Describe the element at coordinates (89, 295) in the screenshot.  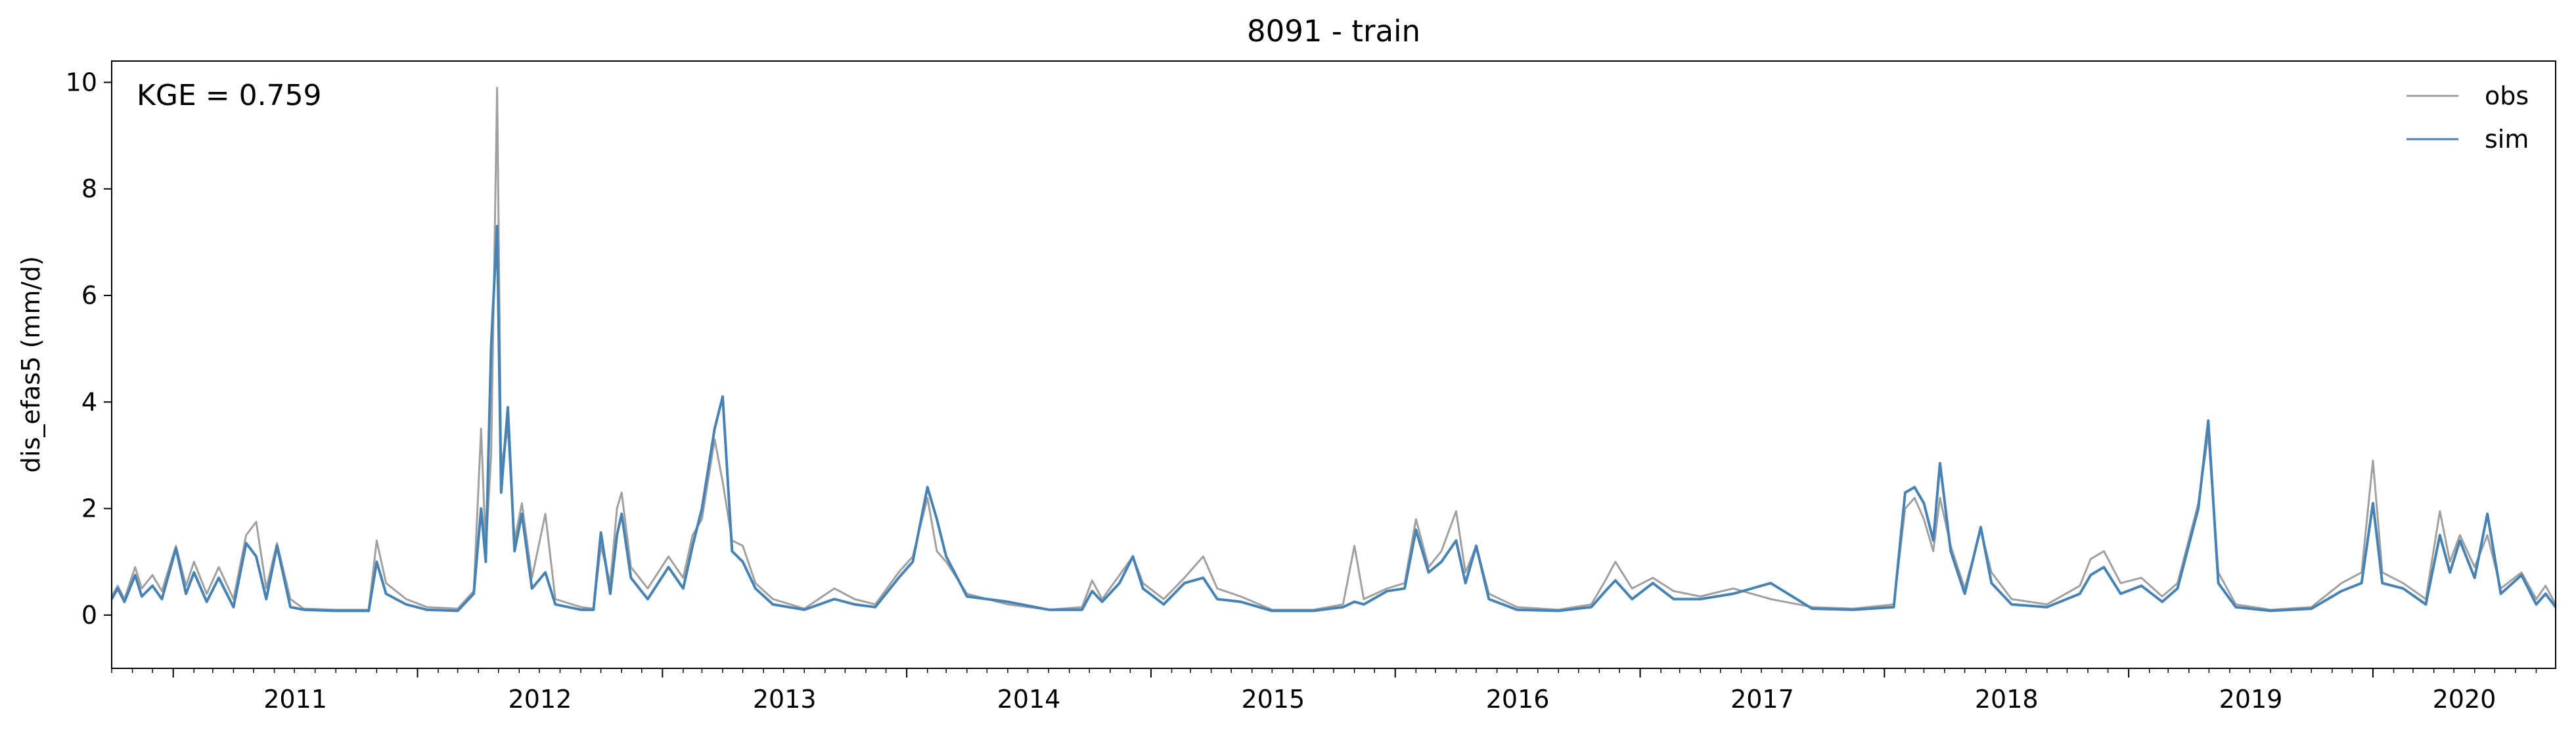
I see `y-tick-label-6: 6` at that location.